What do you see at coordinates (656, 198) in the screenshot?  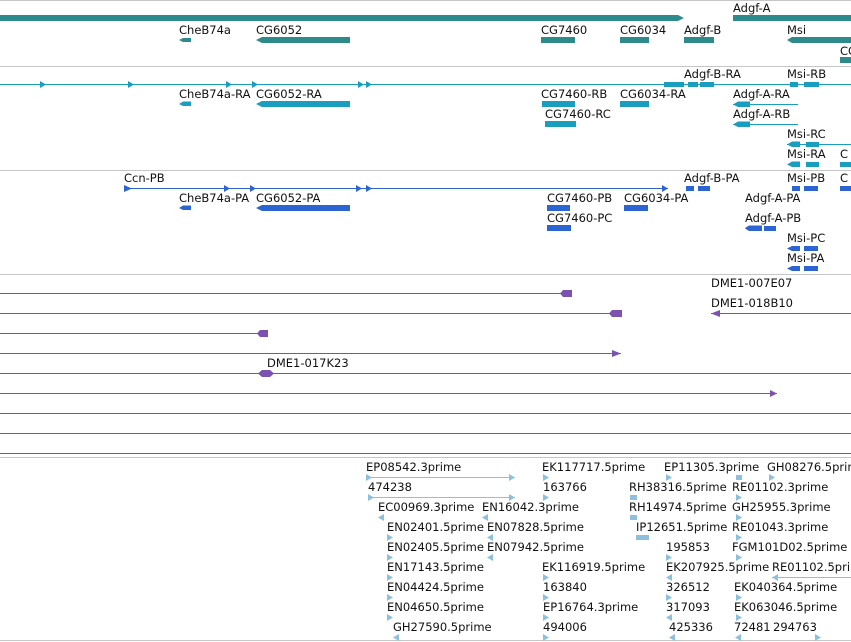 I see `protein-label: CG6034-PA` at bounding box center [656, 198].